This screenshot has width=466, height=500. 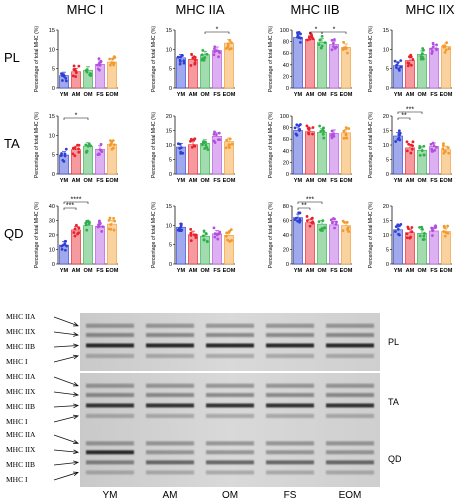 What do you see at coordinates (193, 271) in the screenshot?
I see `x-tick-label: AM` at bounding box center [193, 271].